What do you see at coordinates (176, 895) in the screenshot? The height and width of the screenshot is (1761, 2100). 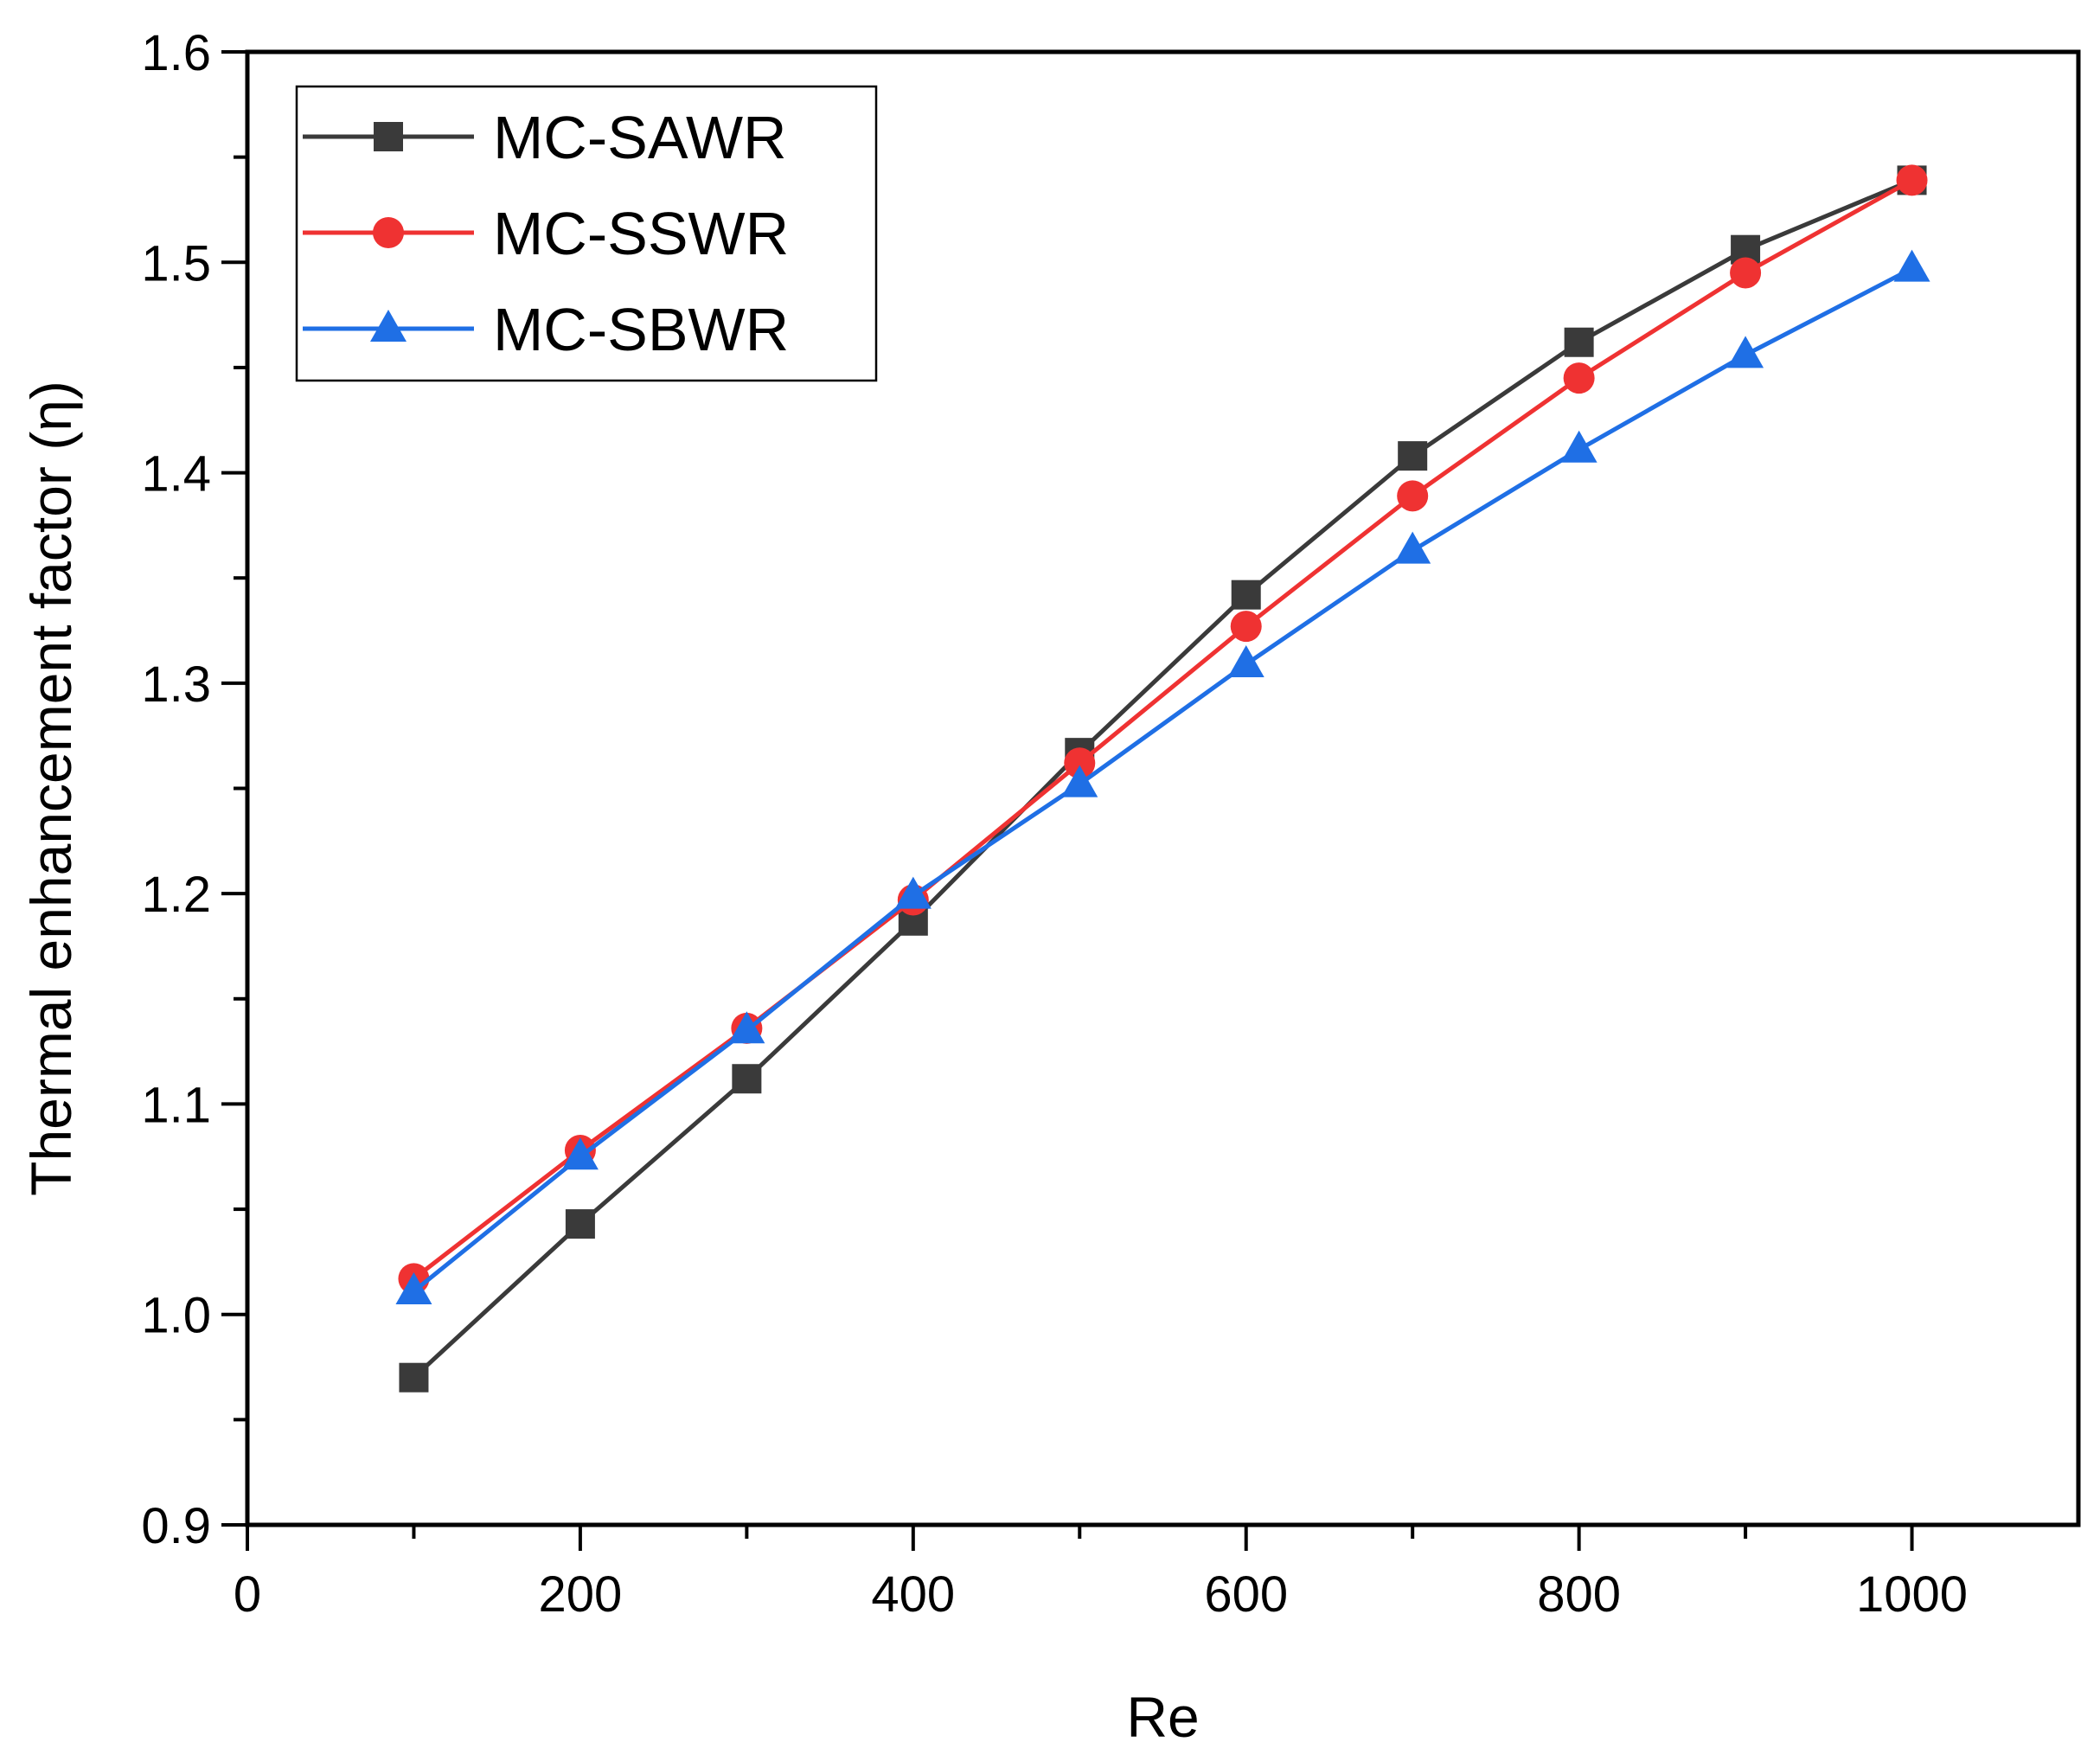 I see `y-tick-label: 1.2` at bounding box center [176, 895].